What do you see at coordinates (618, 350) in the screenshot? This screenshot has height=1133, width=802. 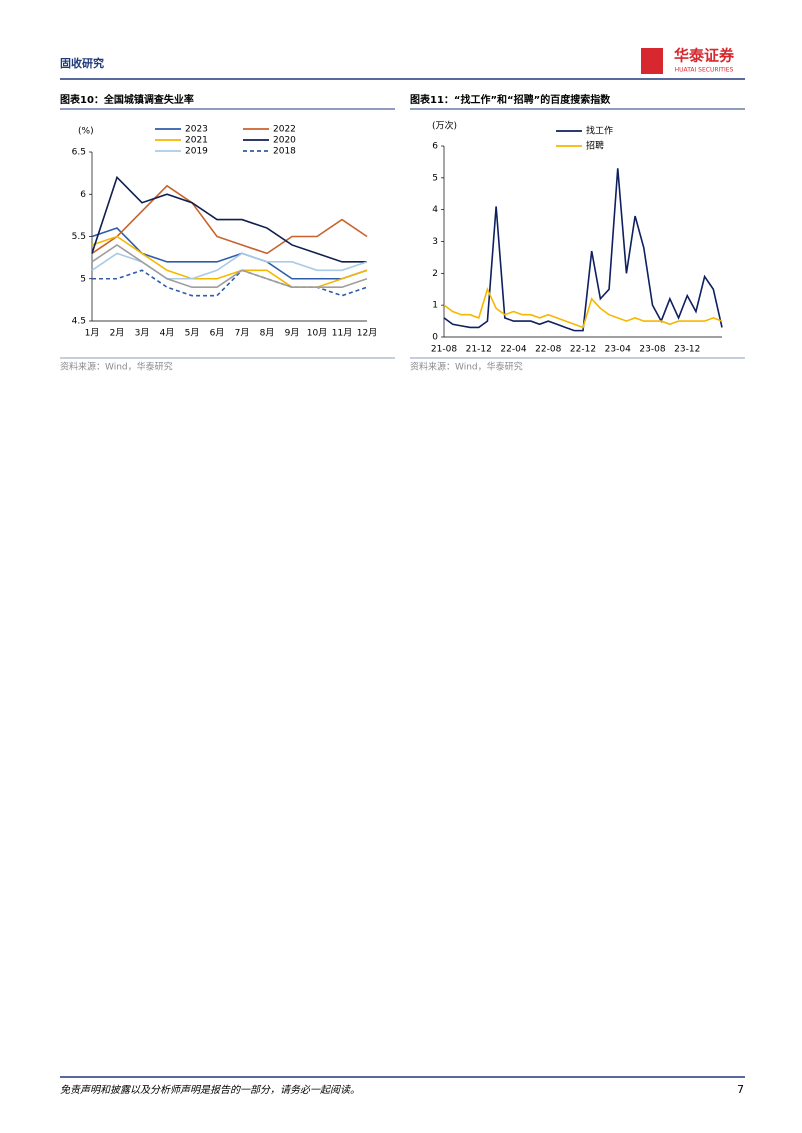 I see `x-tick-label: 23-04` at bounding box center [618, 350].